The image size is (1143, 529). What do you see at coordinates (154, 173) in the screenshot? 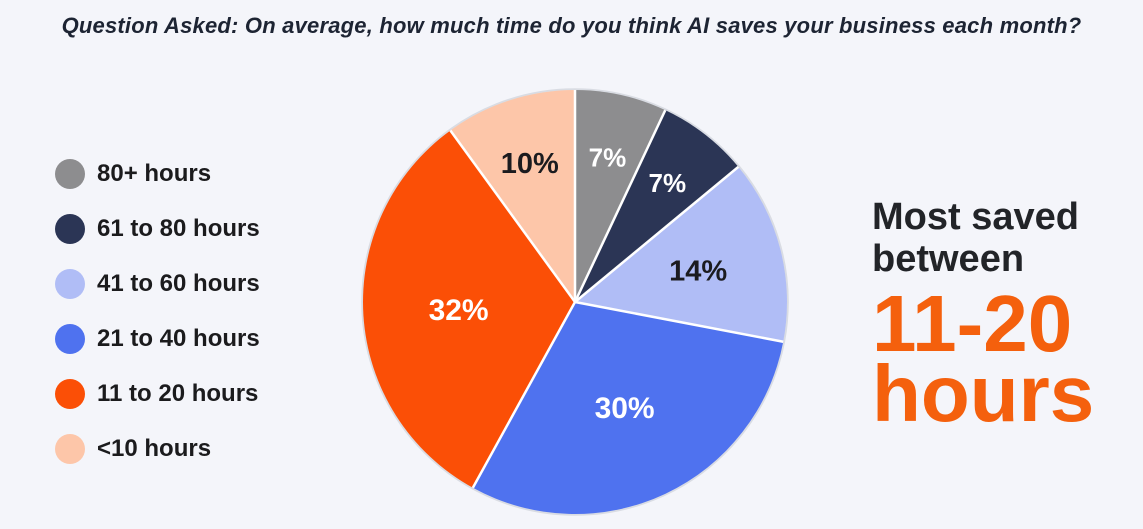
I see `legend-item-label: 80+ hours` at bounding box center [154, 173].